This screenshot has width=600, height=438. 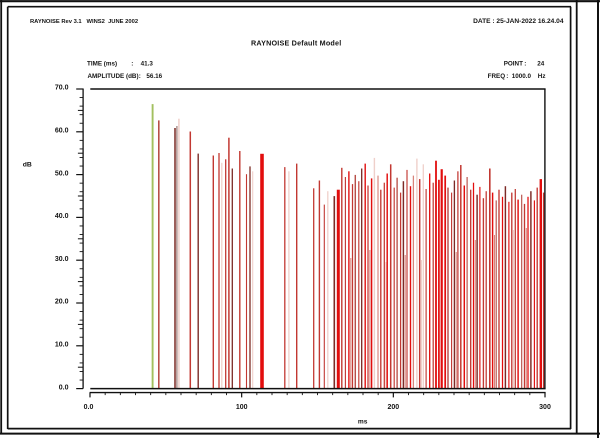 What do you see at coordinates (120, 63) in the screenshot?
I see `svg-text: TIME (ms):41.3` at bounding box center [120, 63].